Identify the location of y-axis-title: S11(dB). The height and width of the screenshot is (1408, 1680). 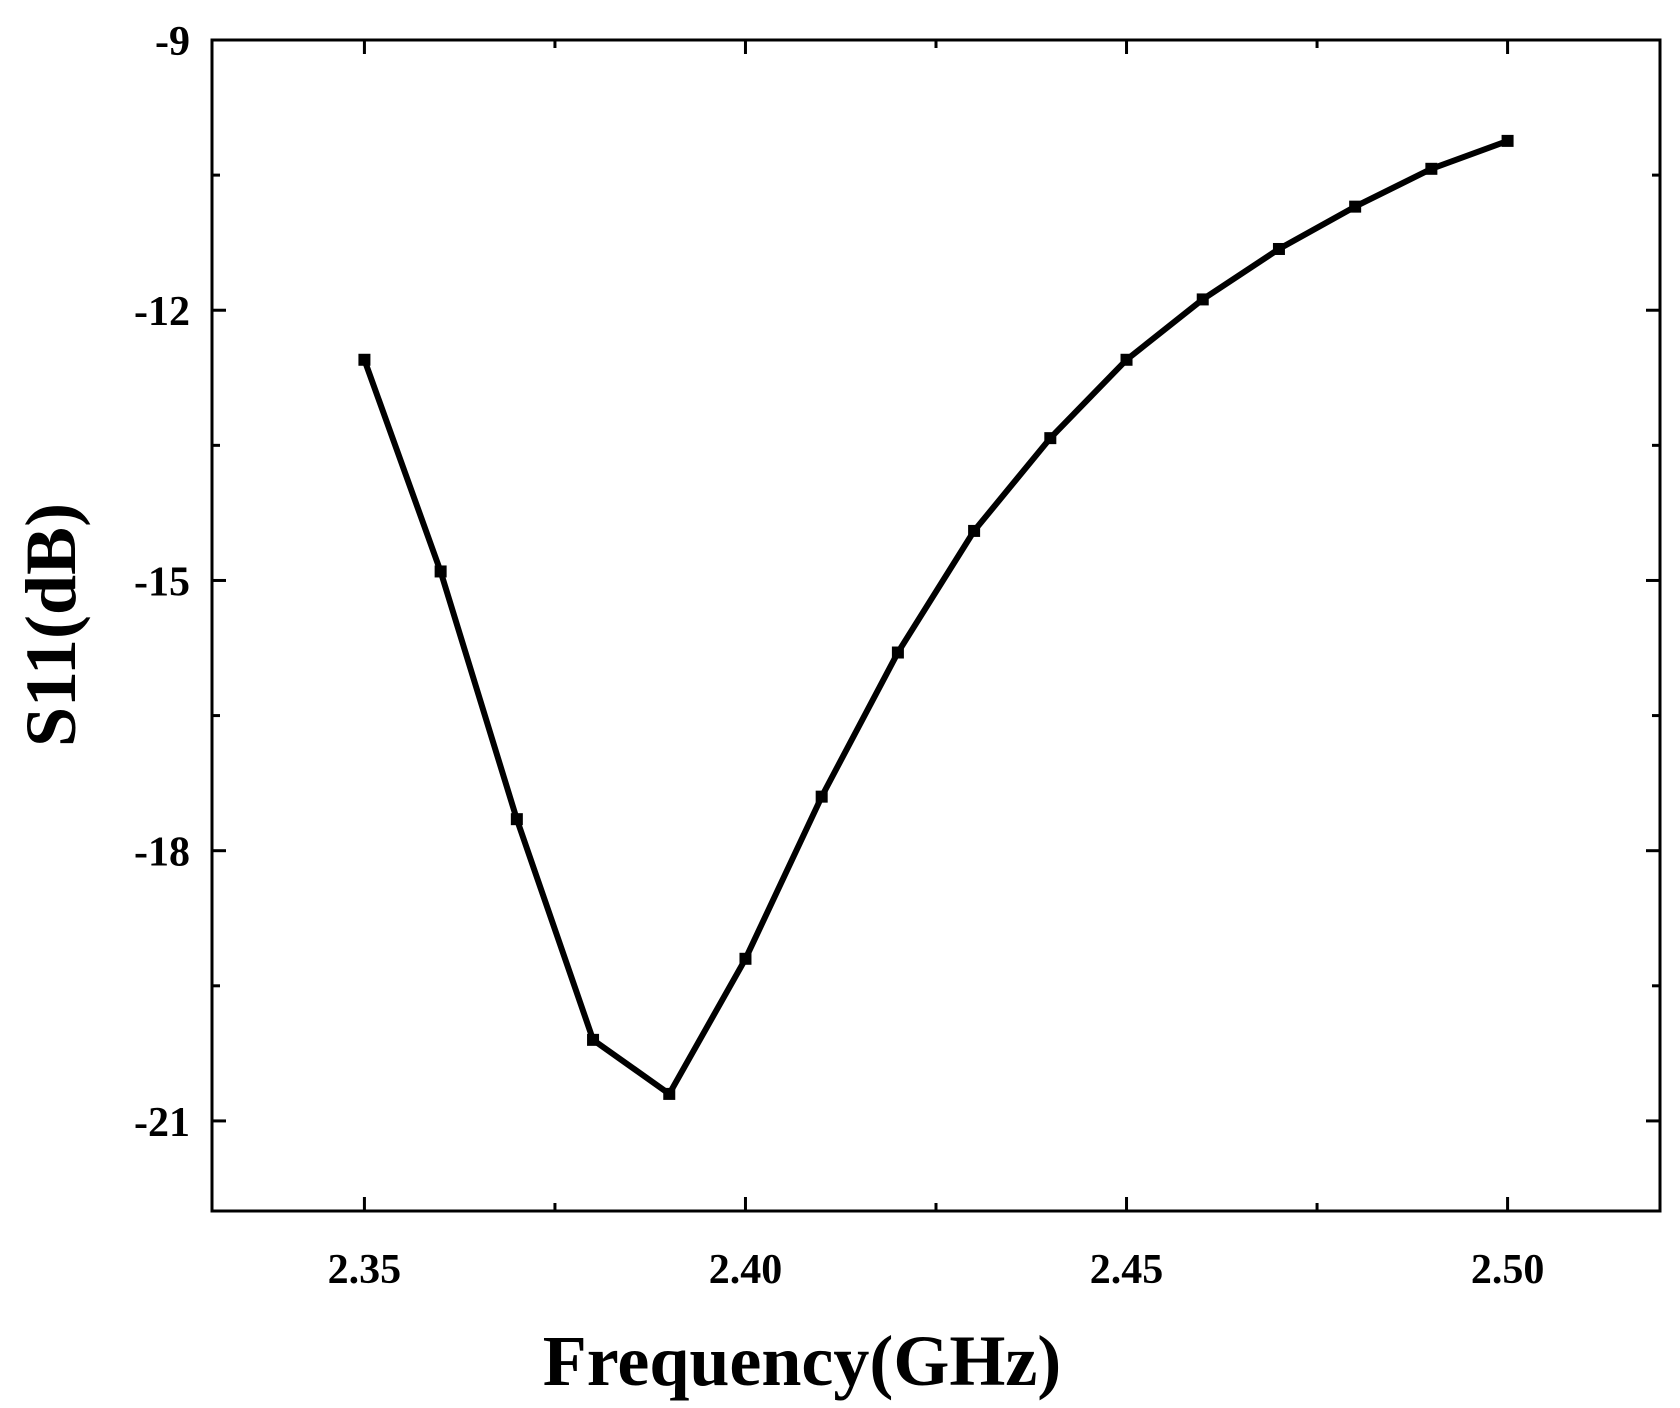
(51, 625).